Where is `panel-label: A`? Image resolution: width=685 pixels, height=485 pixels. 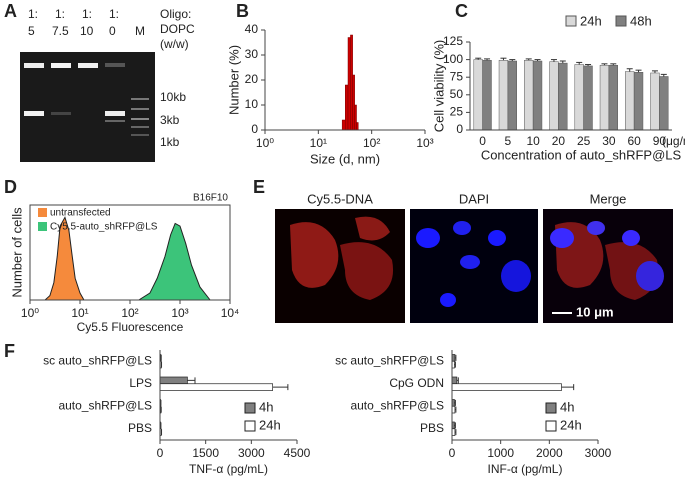 panel-label: A is located at coordinates (10, 11).